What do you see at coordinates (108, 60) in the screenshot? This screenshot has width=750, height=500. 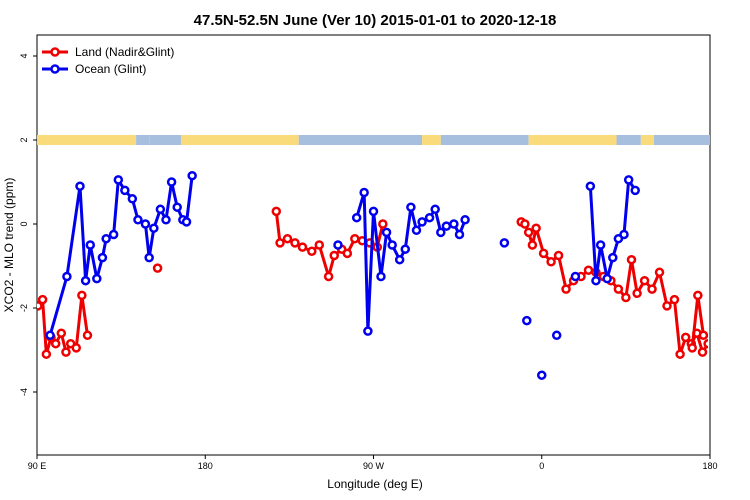 I see `legend: Land (Nadir&Glint) Ocean (Glint)` at bounding box center [108, 60].